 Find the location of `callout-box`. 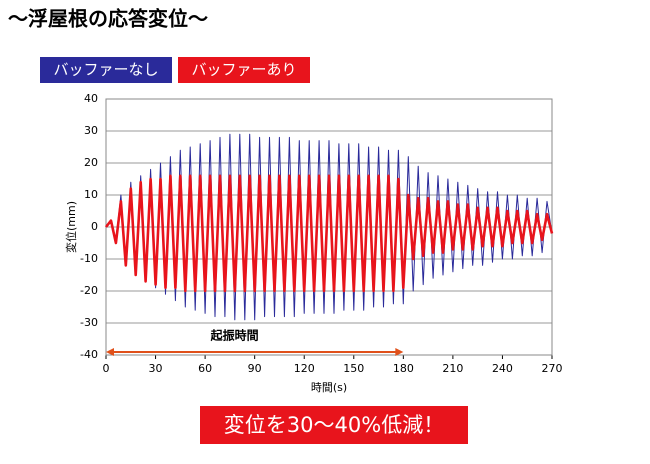

callout-box is located at coordinates (334, 425).